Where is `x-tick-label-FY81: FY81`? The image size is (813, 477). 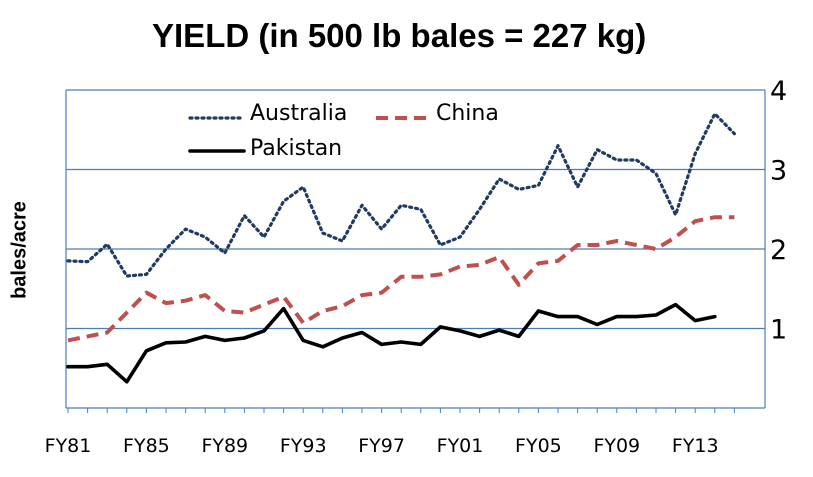
x-tick-label-FY81: FY81 is located at coordinates (68, 446).